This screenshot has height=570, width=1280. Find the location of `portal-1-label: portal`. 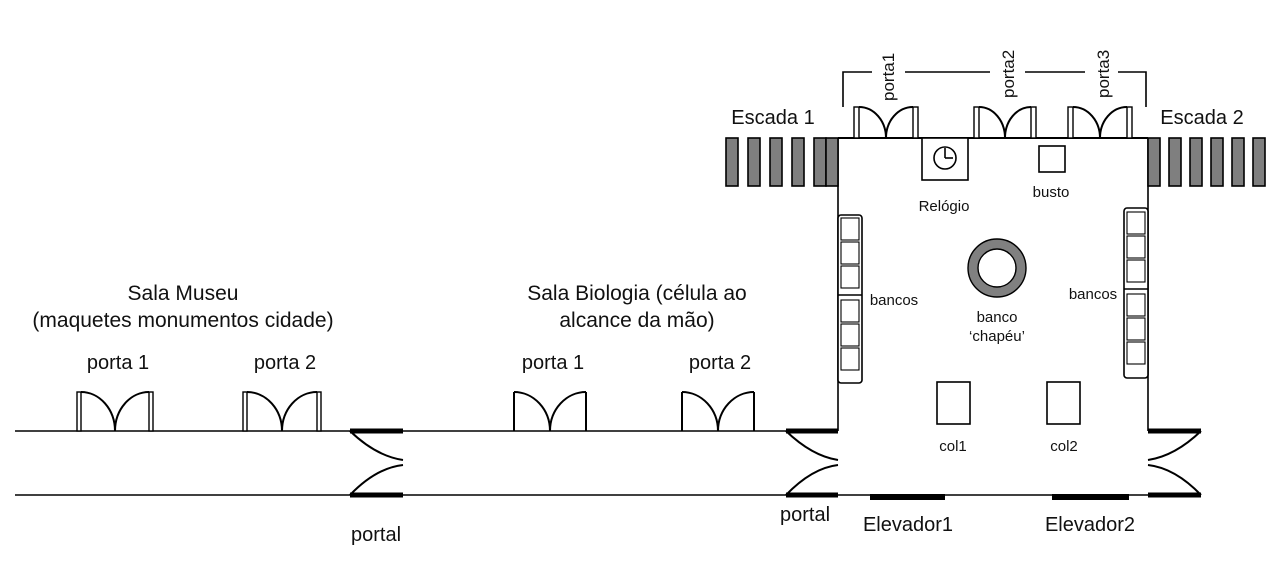

portal-1-label: portal is located at coordinates (376, 535).